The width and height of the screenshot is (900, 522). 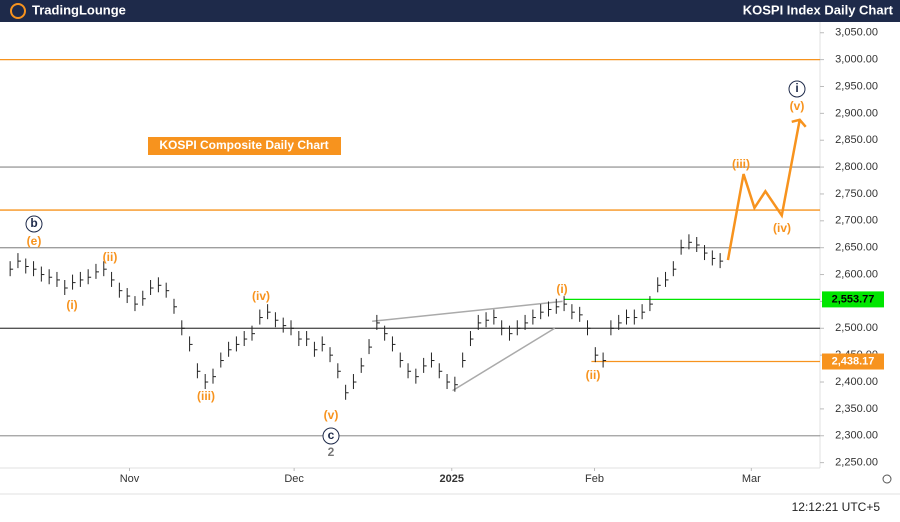 I want to click on y-tick-label: 2,900.00, so click(x=856, y=113).